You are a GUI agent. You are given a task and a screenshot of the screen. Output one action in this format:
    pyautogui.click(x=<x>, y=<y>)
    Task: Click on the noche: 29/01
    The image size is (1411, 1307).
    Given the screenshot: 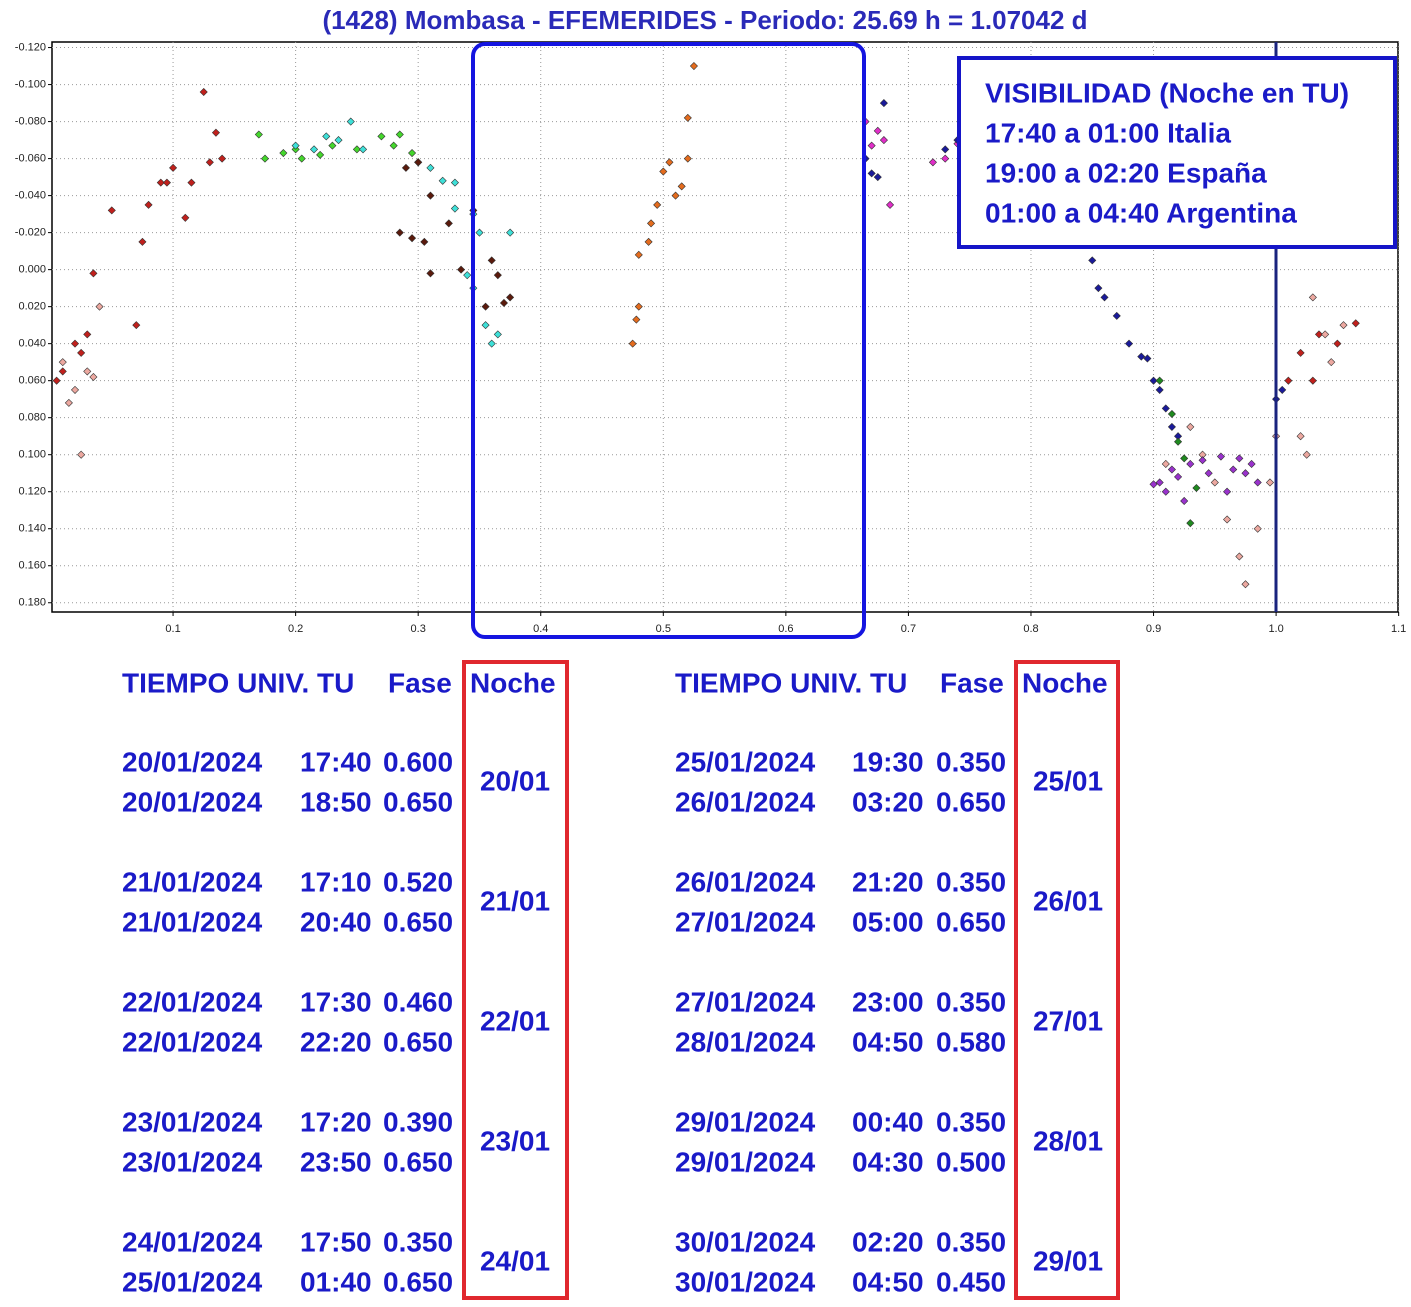 What is the action you would take?
    pyautogui.click(x=1068, y=1260)
    